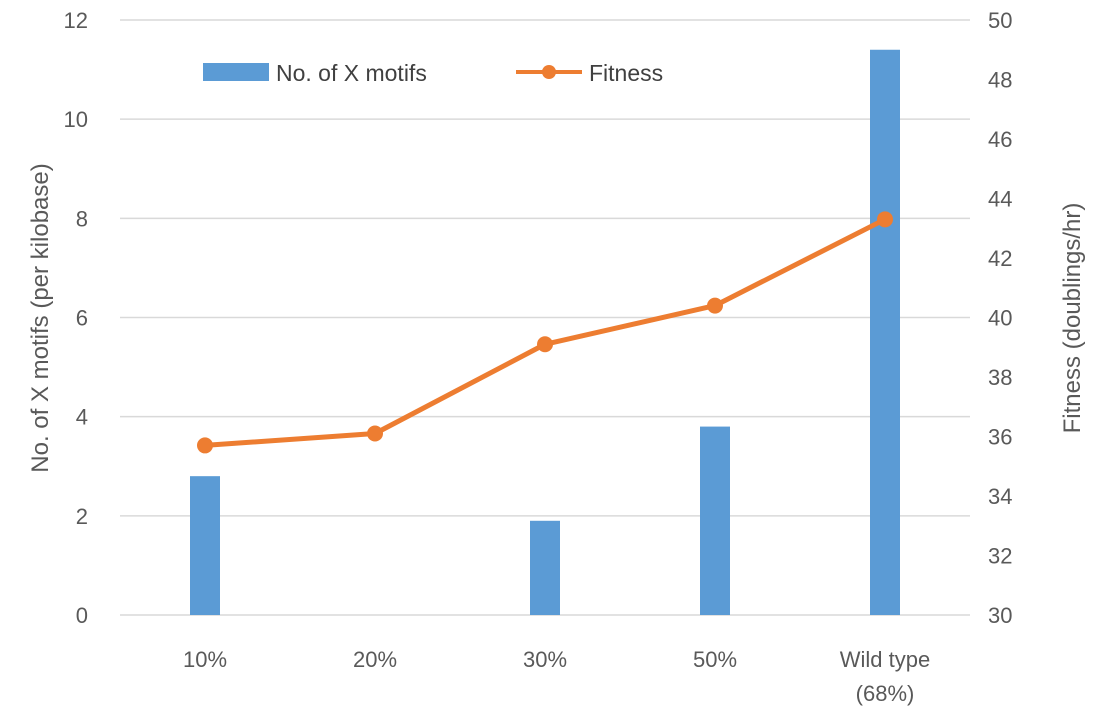 The image size is (1095, 718). Describe the element at coordinates (1072, 318) in the screenshot. I see `y-axis-title-right: Fitness (doublings/hr)` at that location.